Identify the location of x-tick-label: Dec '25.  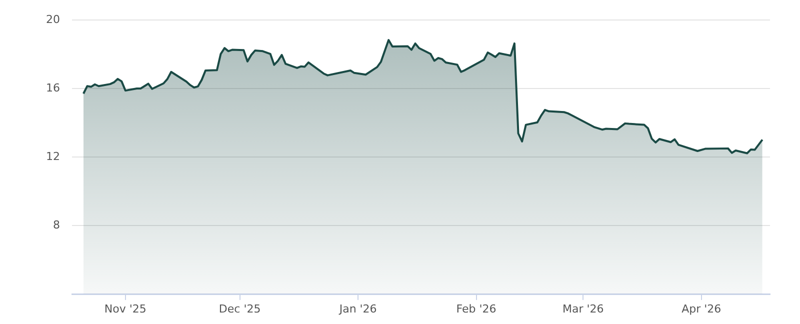
(239, 309).